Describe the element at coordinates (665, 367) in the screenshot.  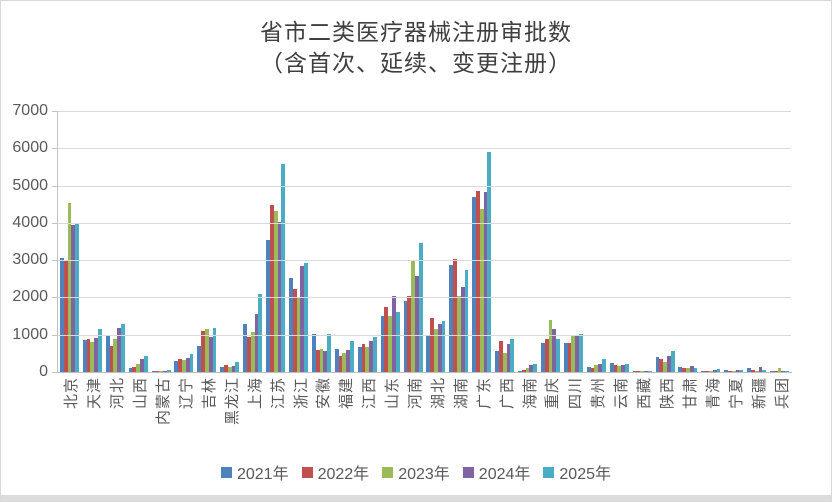
I see `bar-陕西-2023年` at that location.